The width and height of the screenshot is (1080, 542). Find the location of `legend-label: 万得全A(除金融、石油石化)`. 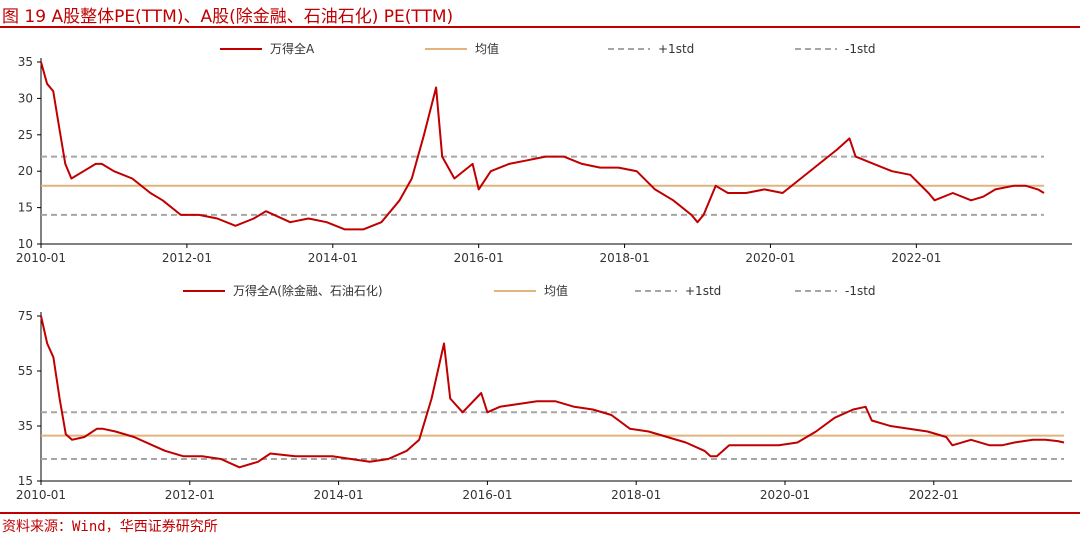

legend-label: 万得全A(除金融、石油石化) is located at coordinates (308, 290).